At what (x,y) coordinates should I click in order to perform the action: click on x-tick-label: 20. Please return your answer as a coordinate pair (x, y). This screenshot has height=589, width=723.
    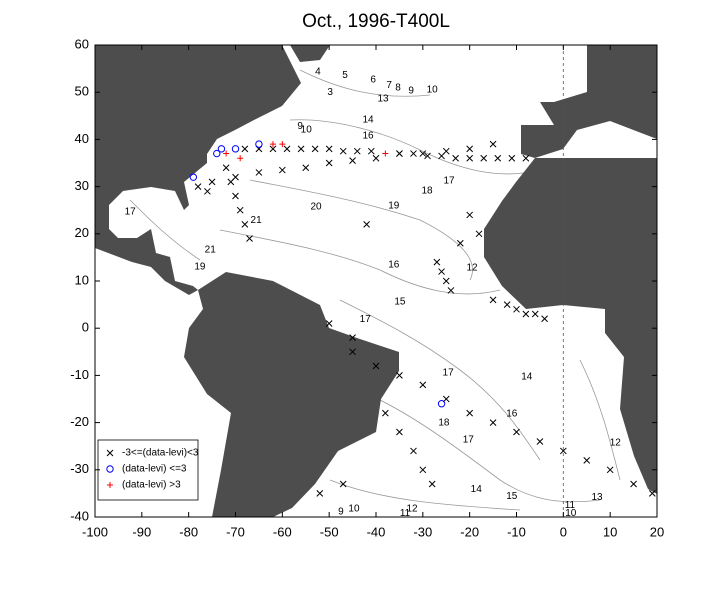
    Looking at the image, I should click on (657, 531).